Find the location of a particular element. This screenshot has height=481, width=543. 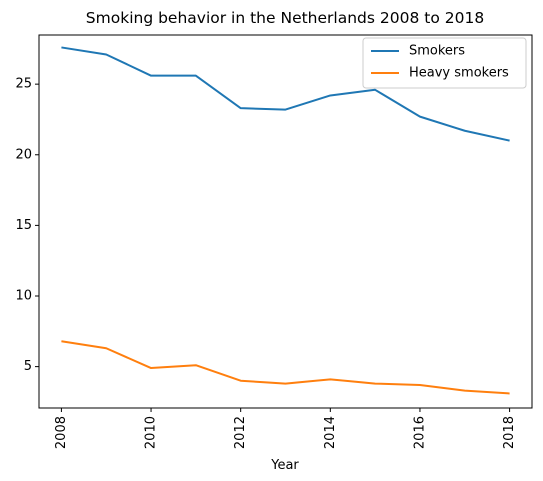

x-tick-label: 2008 is located at coordinates (61, 432).